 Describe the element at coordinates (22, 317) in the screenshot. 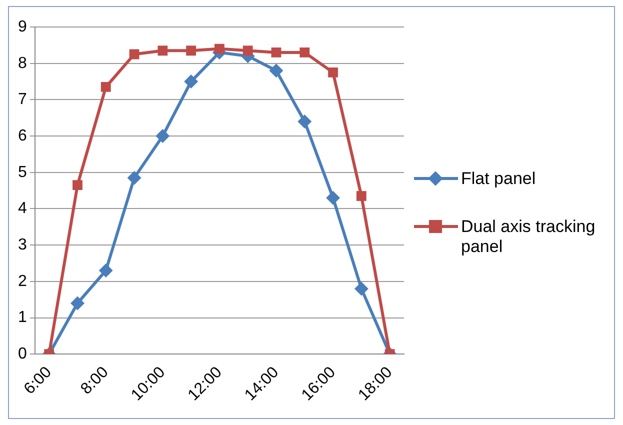

I see `y-tick-label: 1` at that location.